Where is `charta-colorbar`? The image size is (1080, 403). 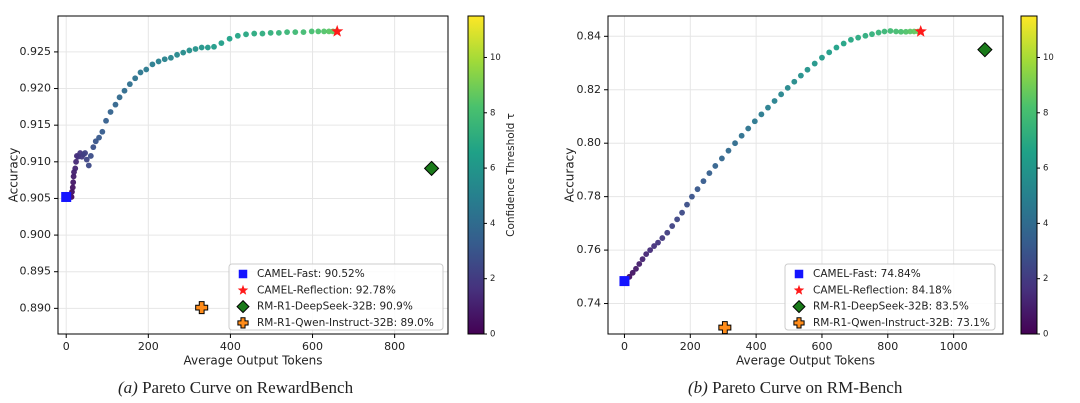 charta-colorbar is located at coordinates (476, 175).